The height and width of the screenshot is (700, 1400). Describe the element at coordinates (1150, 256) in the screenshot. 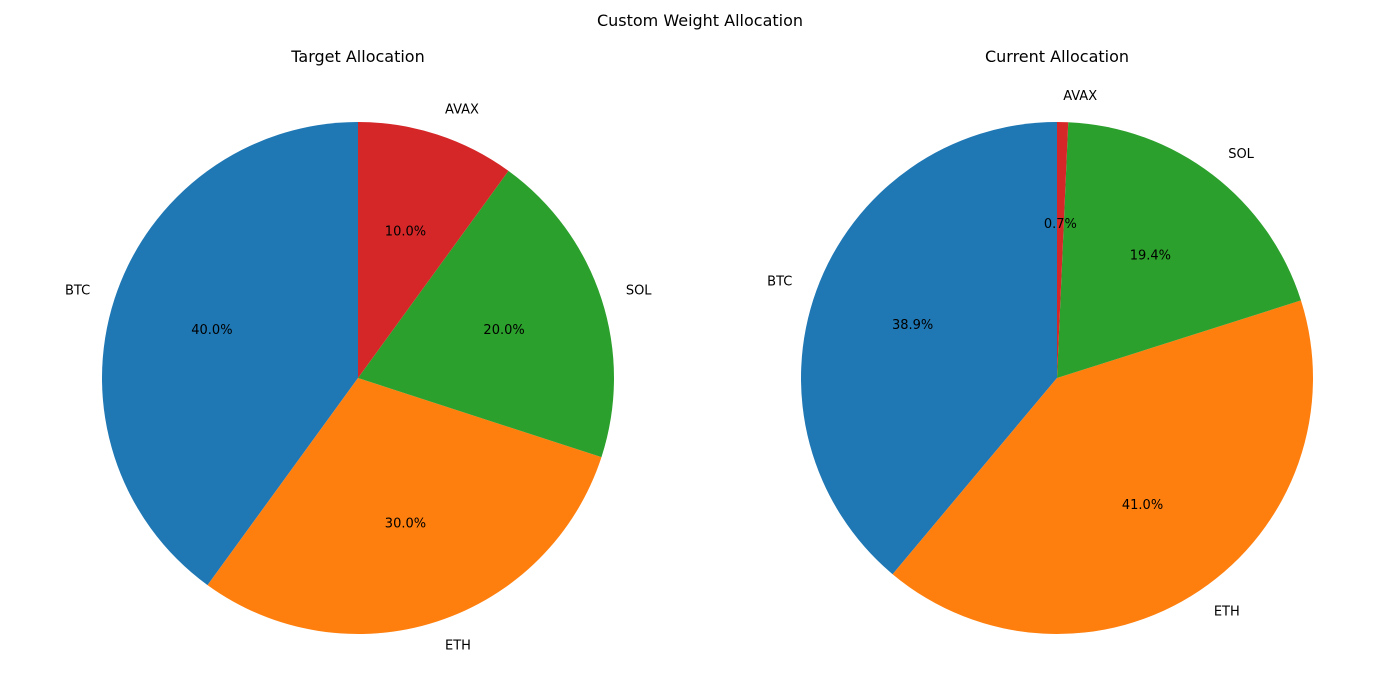

I see `pct-label-sol: 19.4%` at that location.